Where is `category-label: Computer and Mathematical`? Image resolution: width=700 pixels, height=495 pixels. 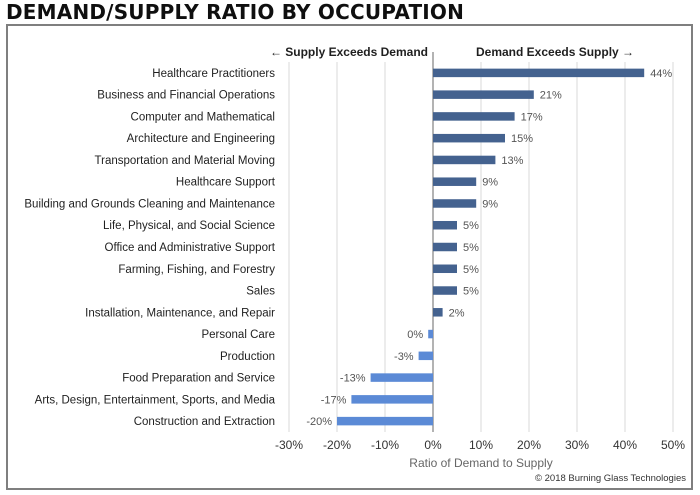
category-label: Computer and Mathematical is located at coordinates (203, 117).